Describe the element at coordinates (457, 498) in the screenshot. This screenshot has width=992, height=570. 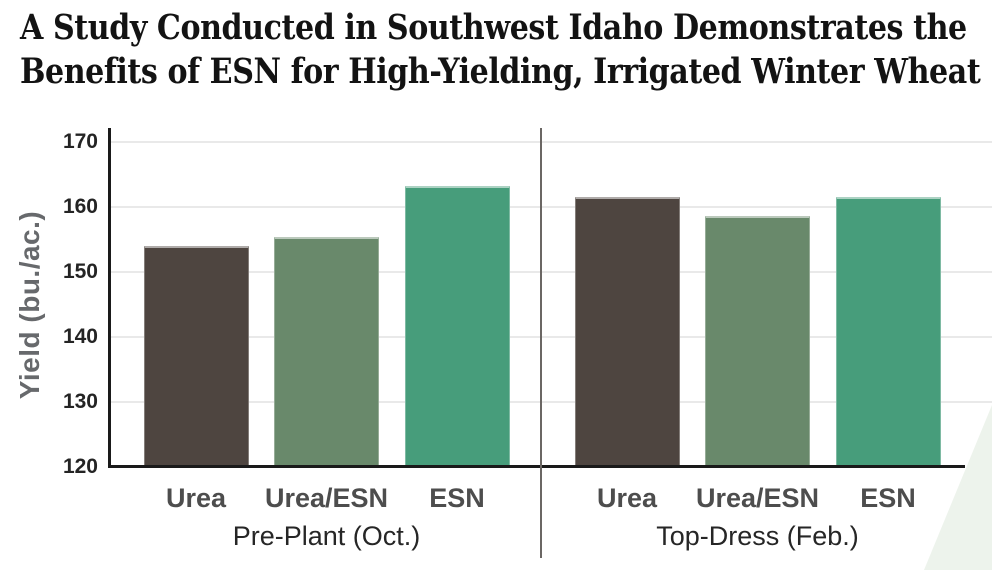
I see `bar-label-pre-plant-oct-esn: ESN` at that location.